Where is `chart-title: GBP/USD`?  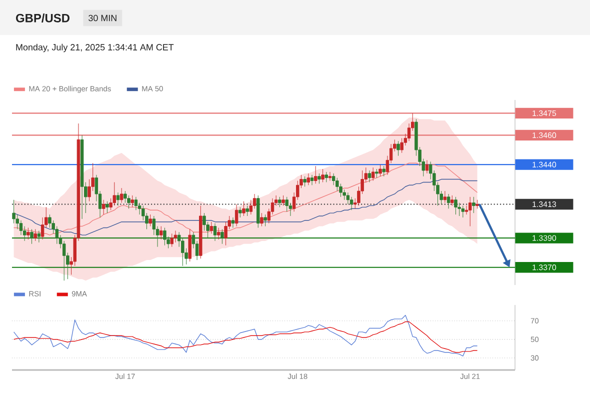 chart-title: GBP/USD is located at coordinates (43, 18).